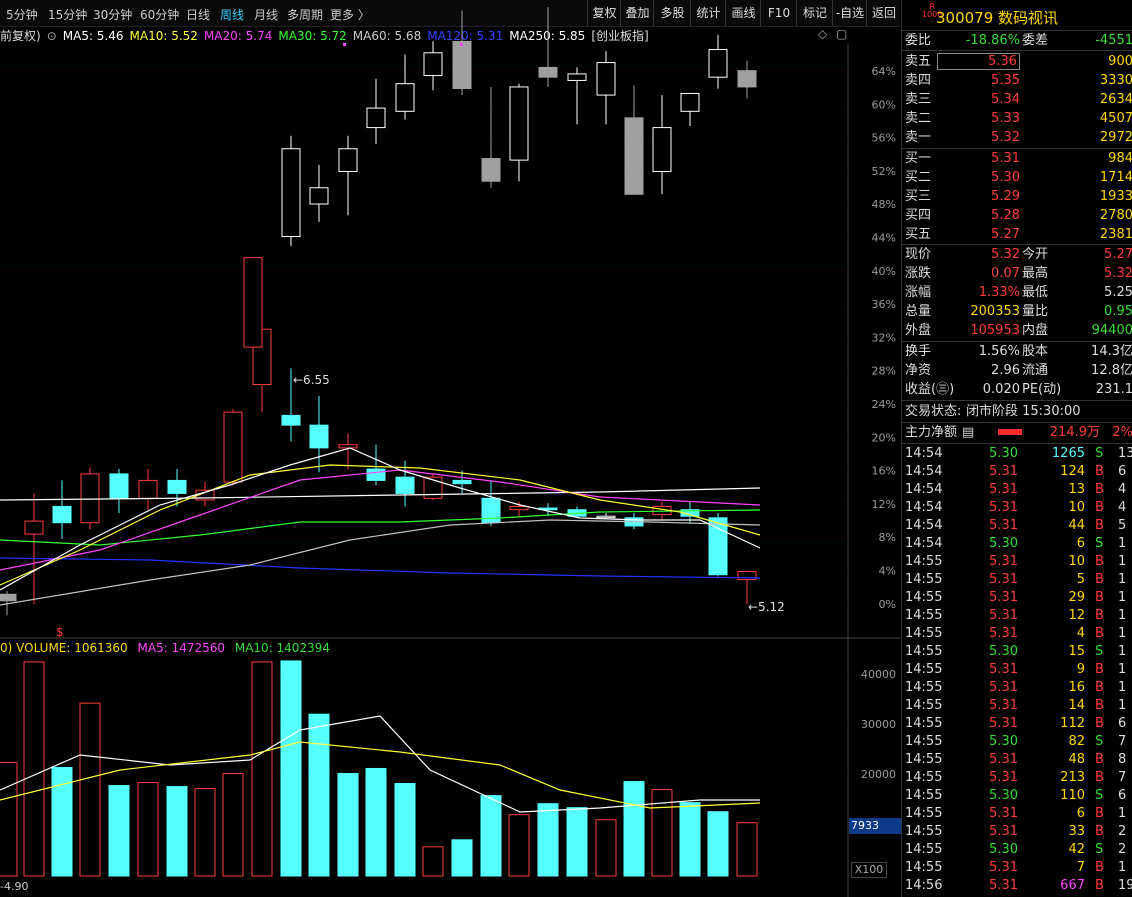  Describe the element at coordinates (1118, 273) in the screenshot. I see `stat-value: 5.32` at that location.